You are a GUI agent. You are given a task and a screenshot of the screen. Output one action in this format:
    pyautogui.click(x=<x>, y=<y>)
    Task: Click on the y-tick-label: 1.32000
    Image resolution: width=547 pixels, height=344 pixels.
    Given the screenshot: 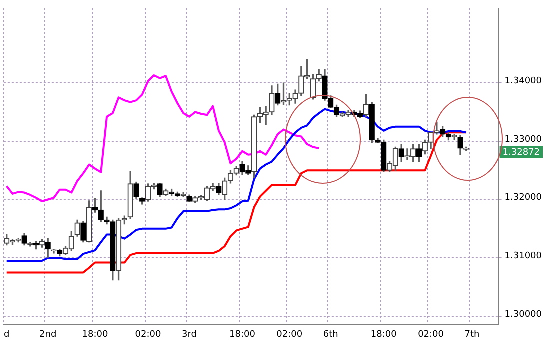 What is the action you would take?
    pyautogui.click(x=523, y=198)
    